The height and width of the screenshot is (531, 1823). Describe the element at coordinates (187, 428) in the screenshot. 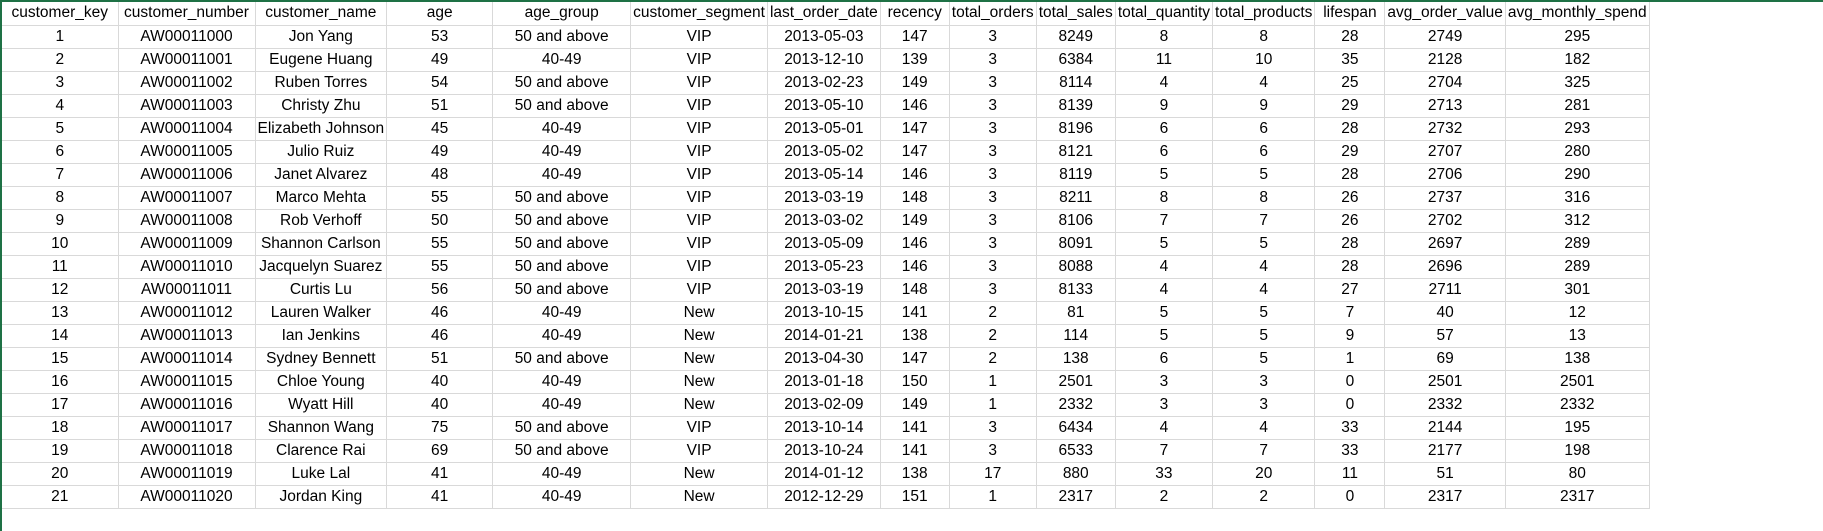

I see `cell-customer-number: AW00011017` at that location.